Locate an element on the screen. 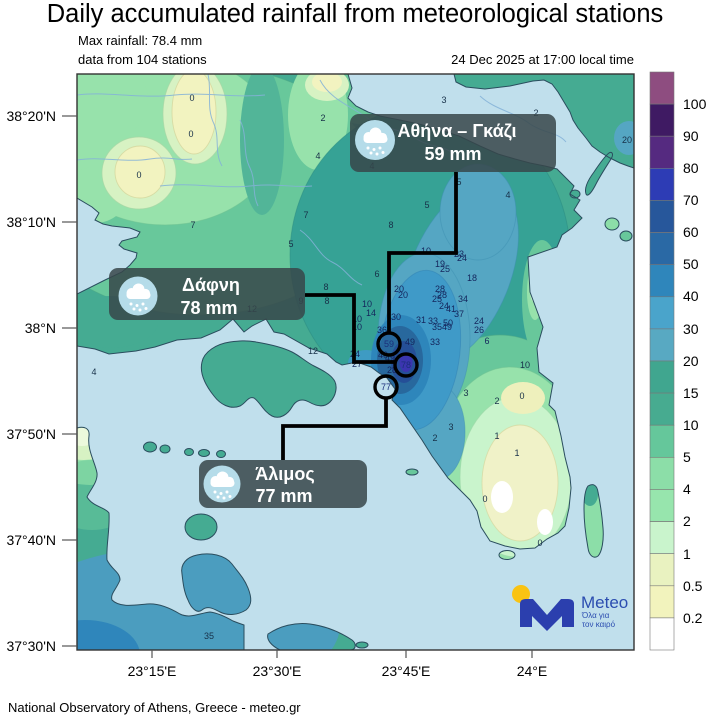 The width and height of the screenshot is (711, 720). svg-text: Δάφνη is located at coordinates (211, 285).